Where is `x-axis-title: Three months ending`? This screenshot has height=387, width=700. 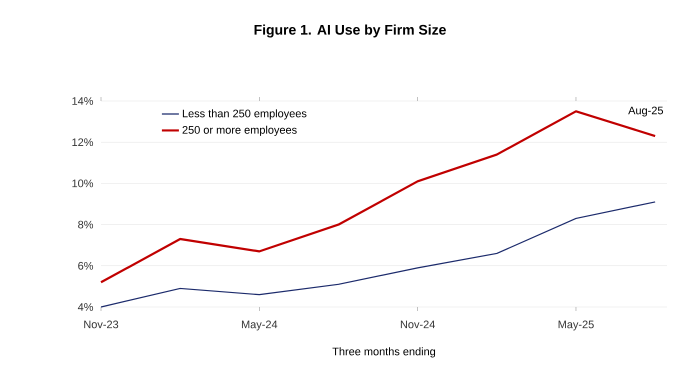 x-axis-title: Three months ending is located at coordinates (384, 352).